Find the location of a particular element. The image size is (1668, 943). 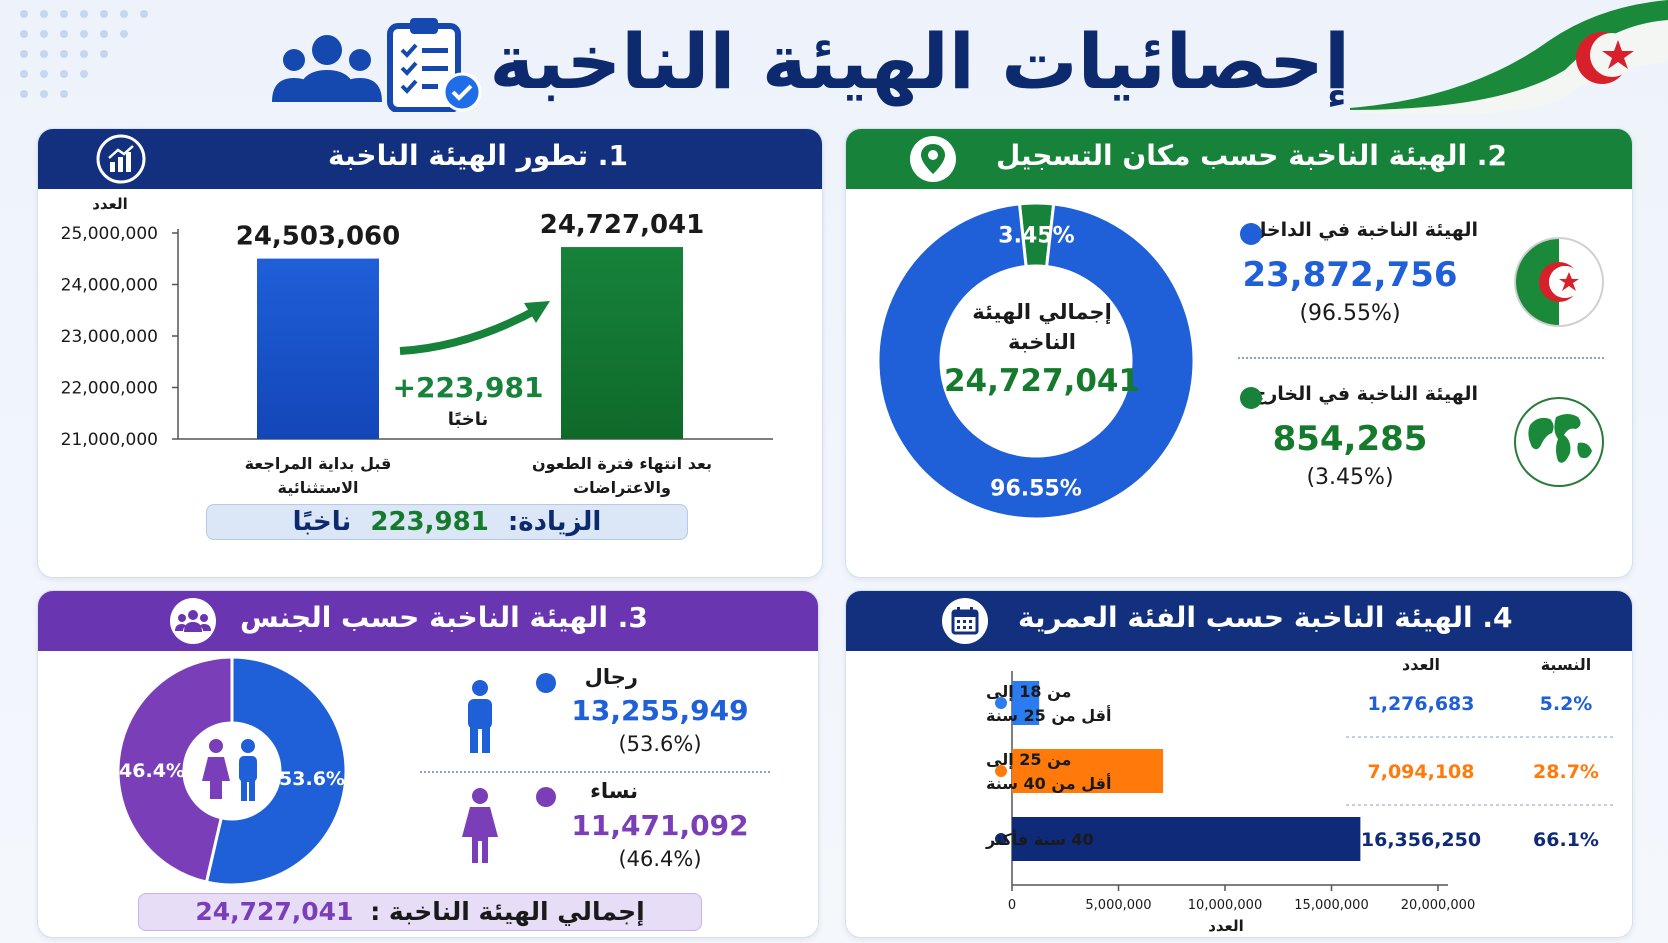

growth-chart-icon is located at coordinates (121, 159).